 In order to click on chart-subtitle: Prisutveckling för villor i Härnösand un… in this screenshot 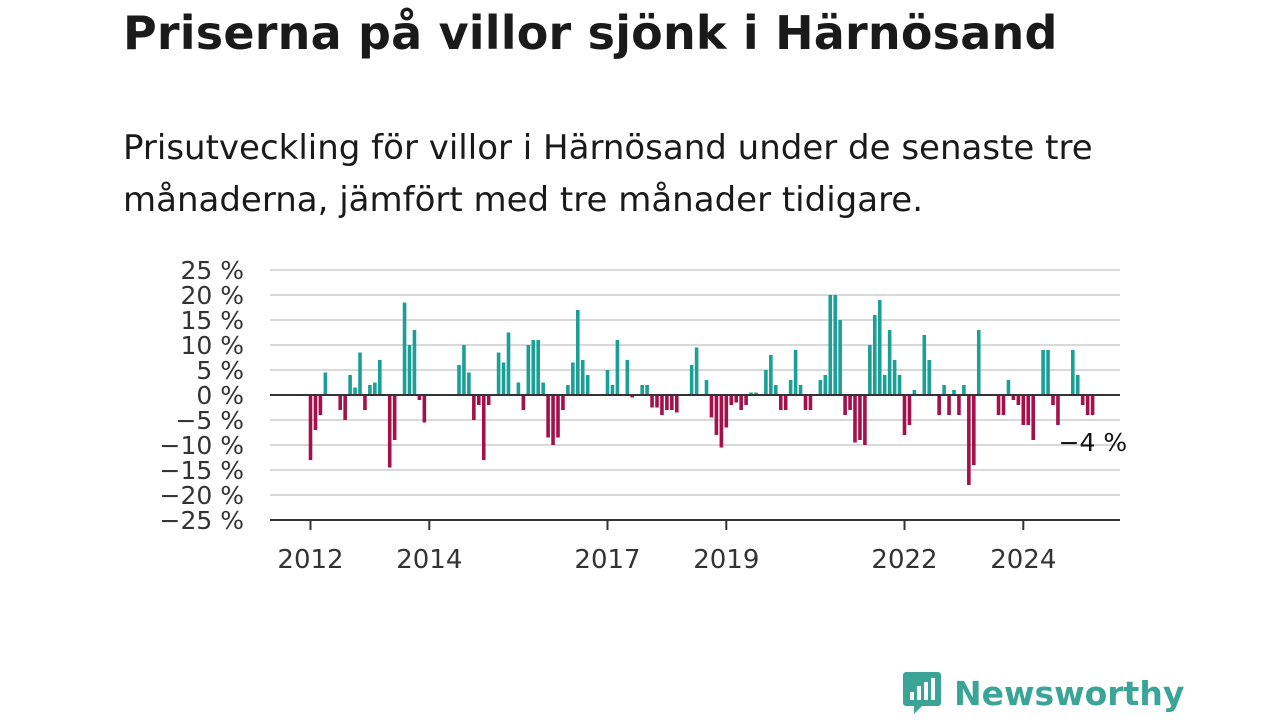, I will do `click(608, 174)`.